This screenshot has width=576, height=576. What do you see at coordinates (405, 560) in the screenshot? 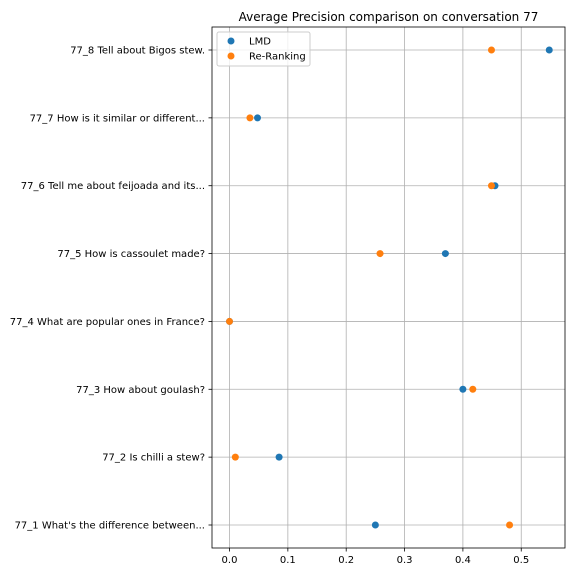
I see `x-tick-label: 0.3` at bounding box center [405, 560].